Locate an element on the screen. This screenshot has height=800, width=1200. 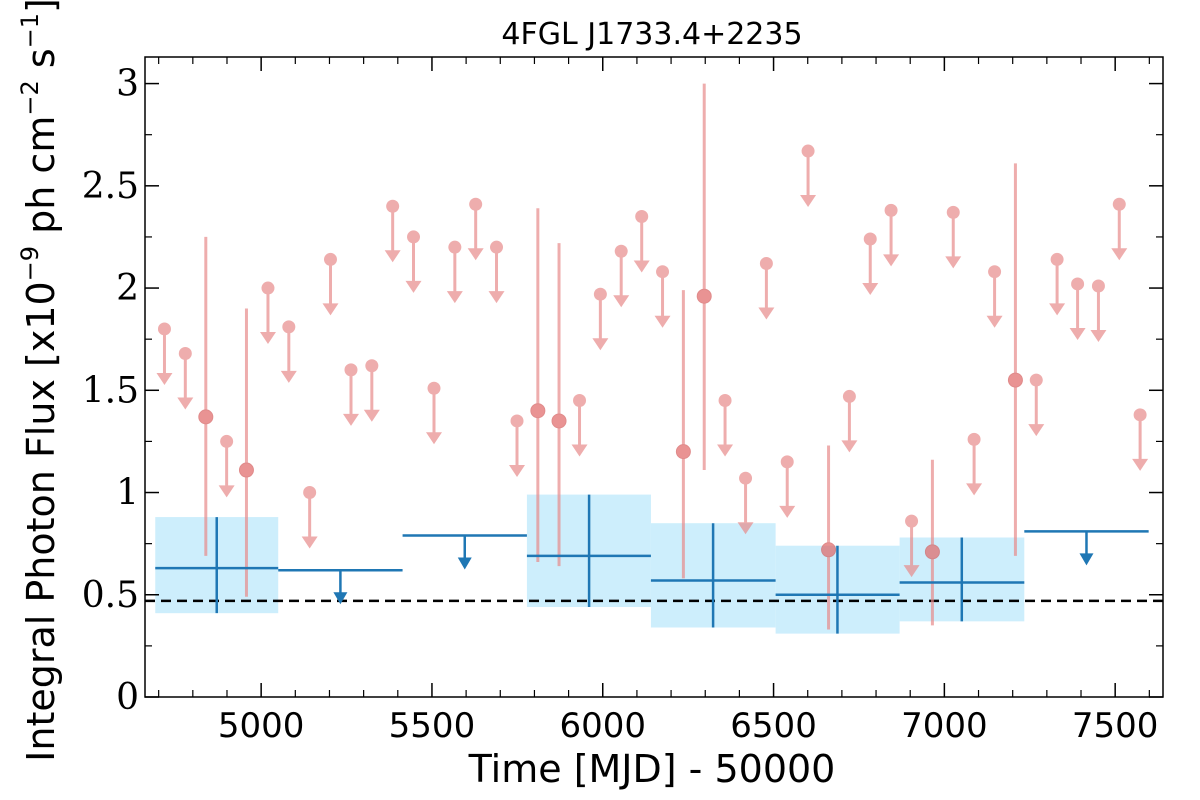
long-bin-detections is located at coordinates (590, 564).